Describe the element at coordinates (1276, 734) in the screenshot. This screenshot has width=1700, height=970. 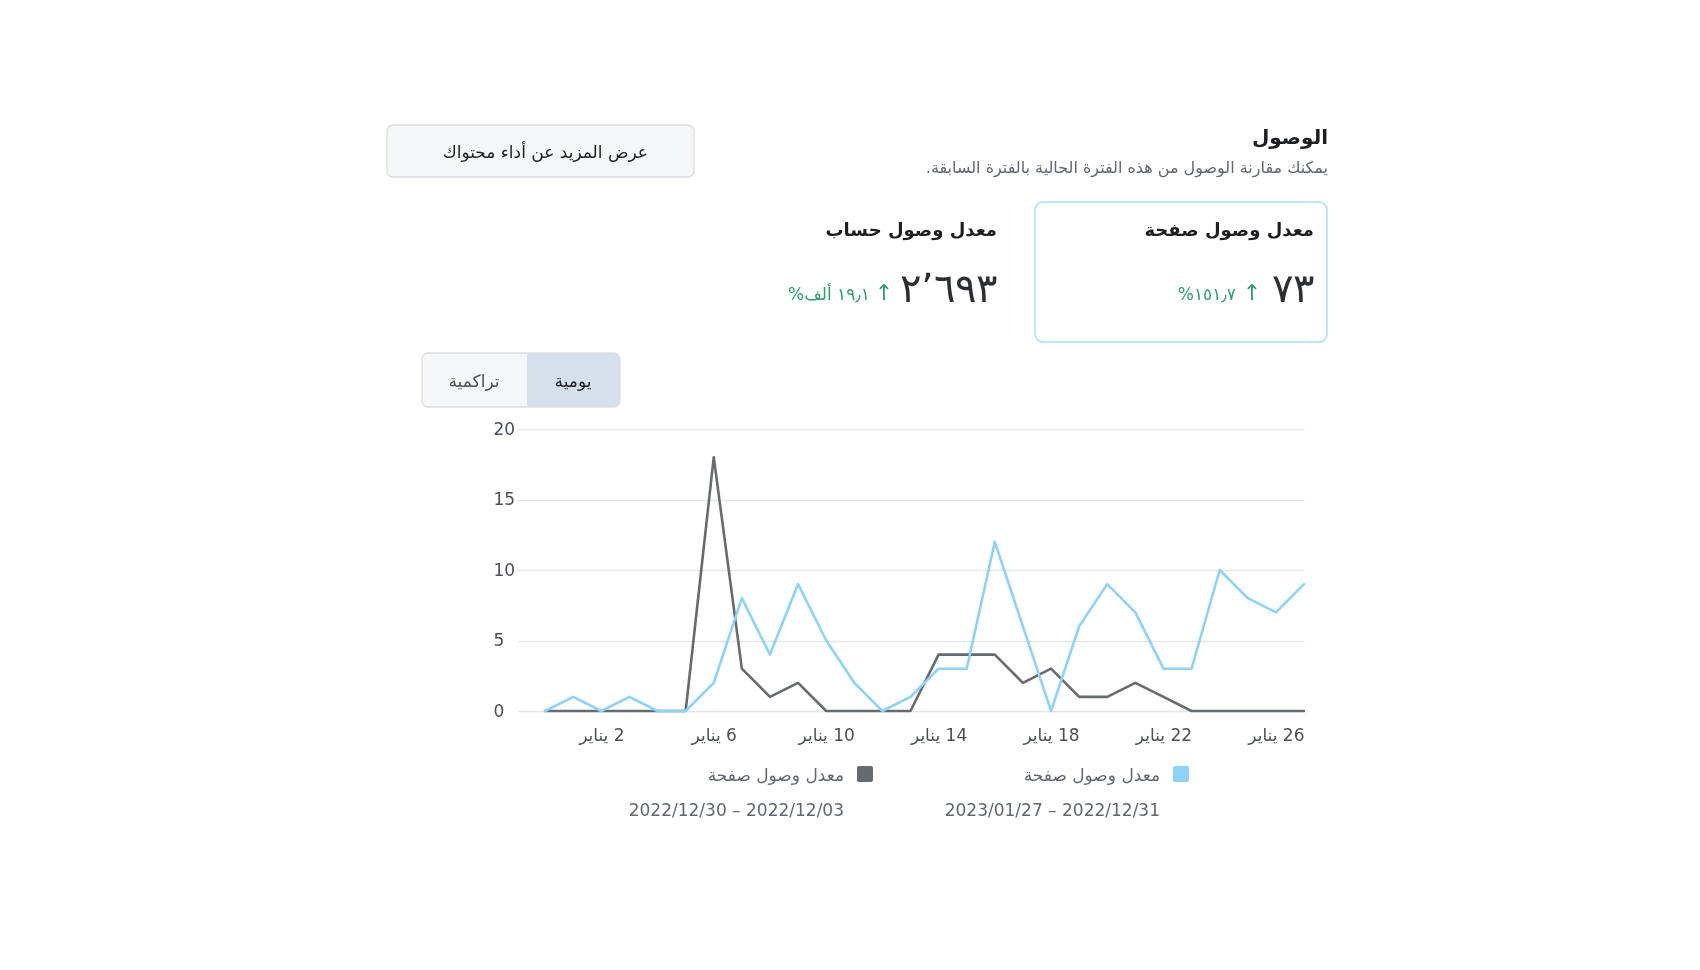
I see `x-tick-label: 26 يناير` at that location.